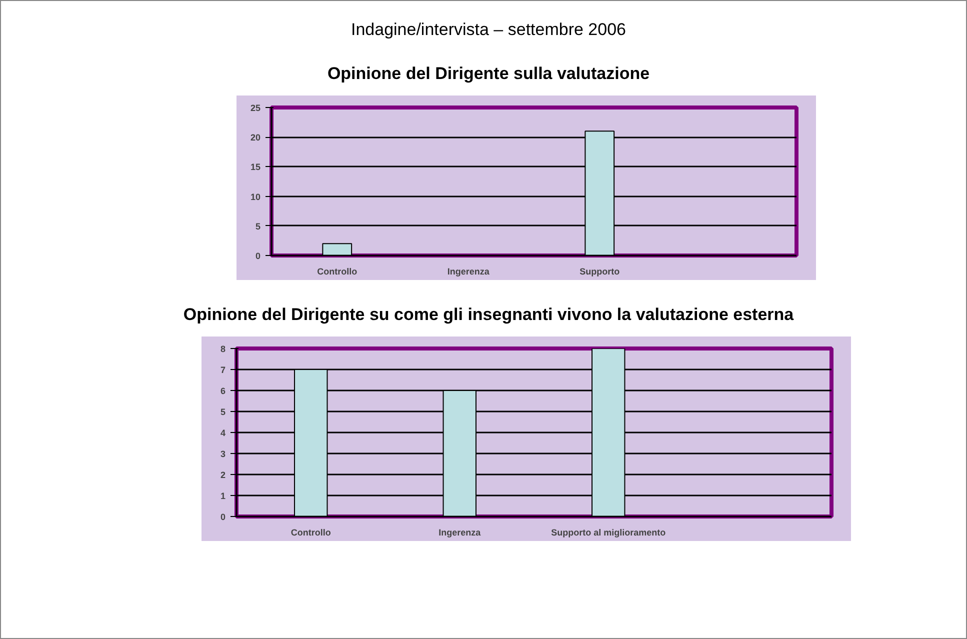  What do you see at coordinates (223, 349) in the screenshot?
I see `y-tick-label: 8` at bounding box center [223, 349].